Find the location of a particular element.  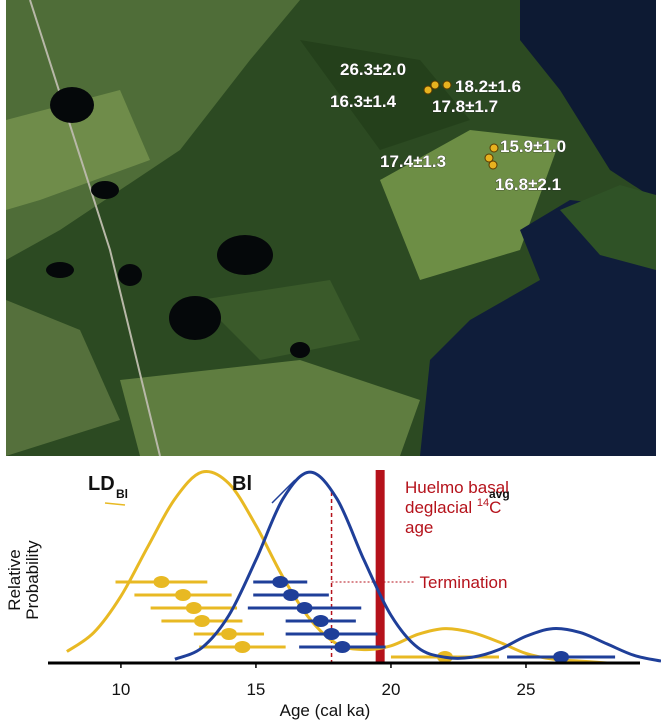

map-label: 15.9±1.0 is located at coordinates (533, 146).